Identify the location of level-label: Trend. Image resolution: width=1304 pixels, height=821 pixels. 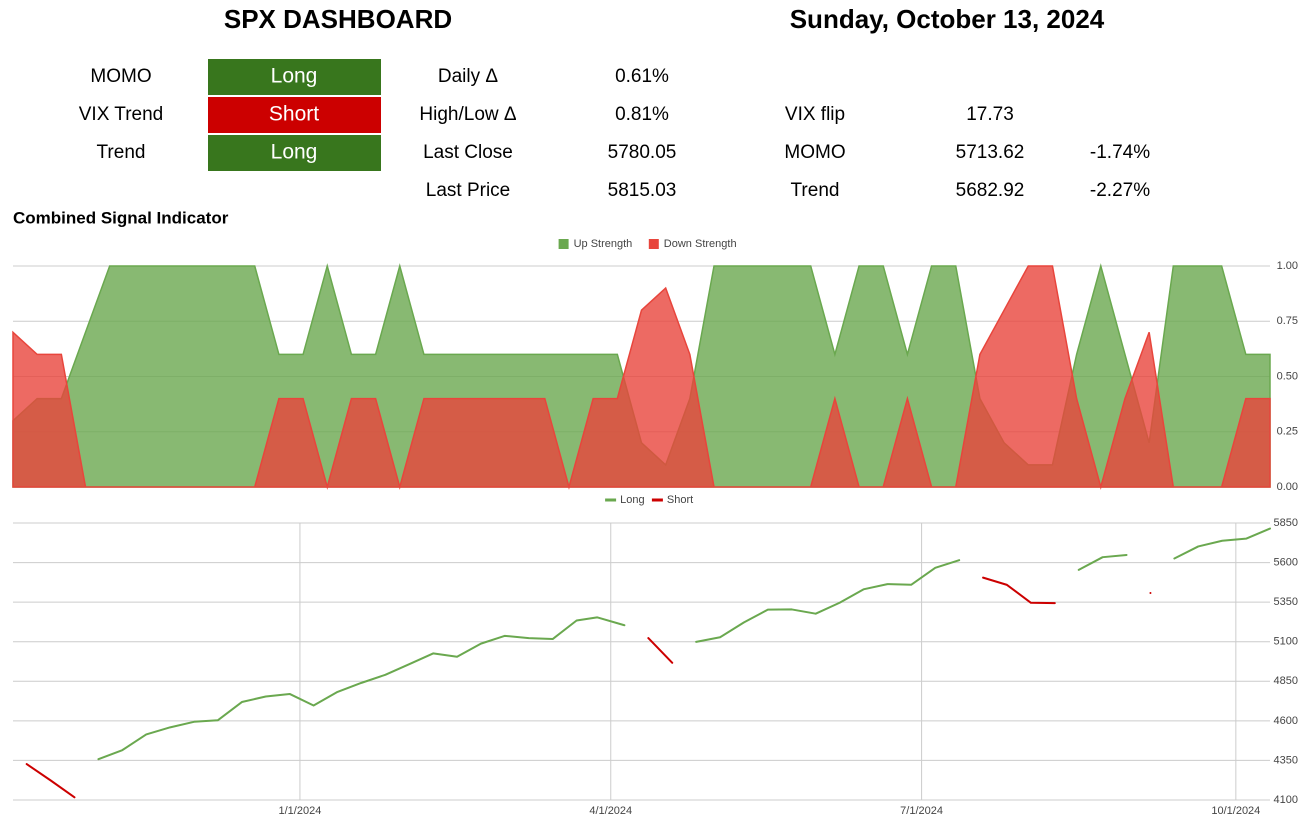
(815, 190).